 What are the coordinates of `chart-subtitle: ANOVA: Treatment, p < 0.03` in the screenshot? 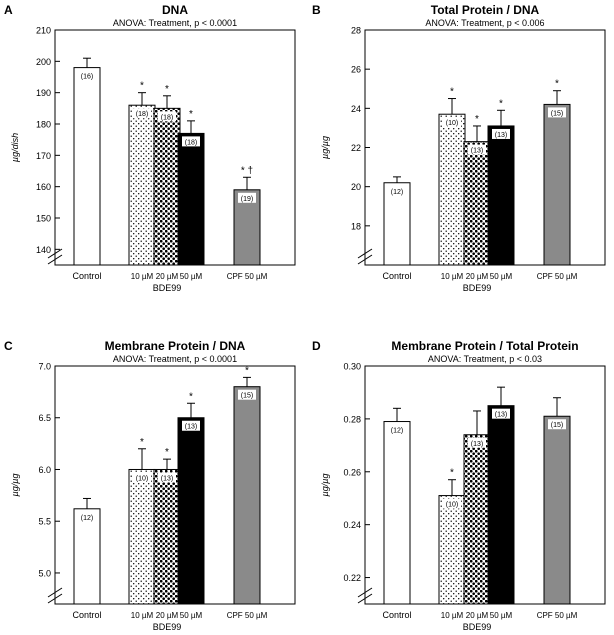 It's located at (485, 359).